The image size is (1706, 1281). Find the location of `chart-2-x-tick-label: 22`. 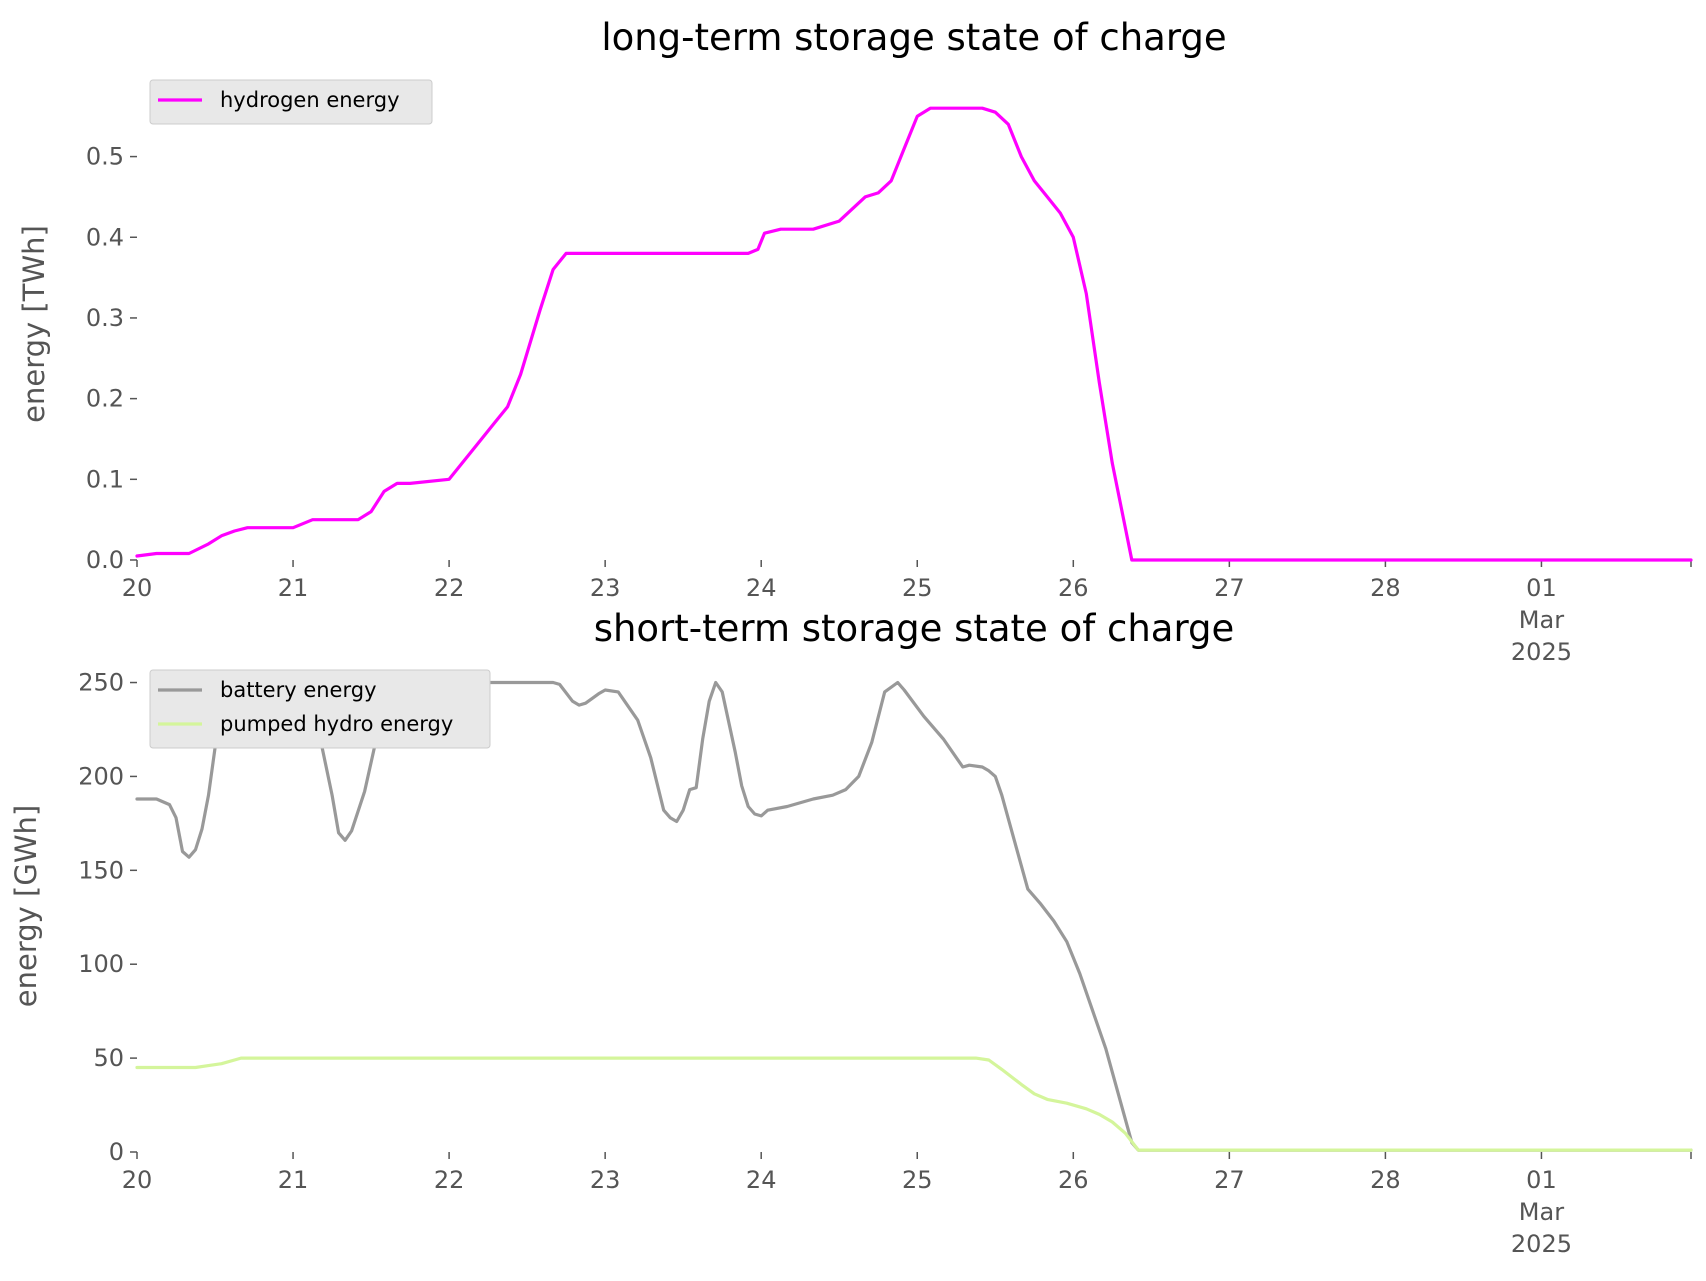

chart-2-x-tick-label: 22 is located at coordinates (449, 1180).